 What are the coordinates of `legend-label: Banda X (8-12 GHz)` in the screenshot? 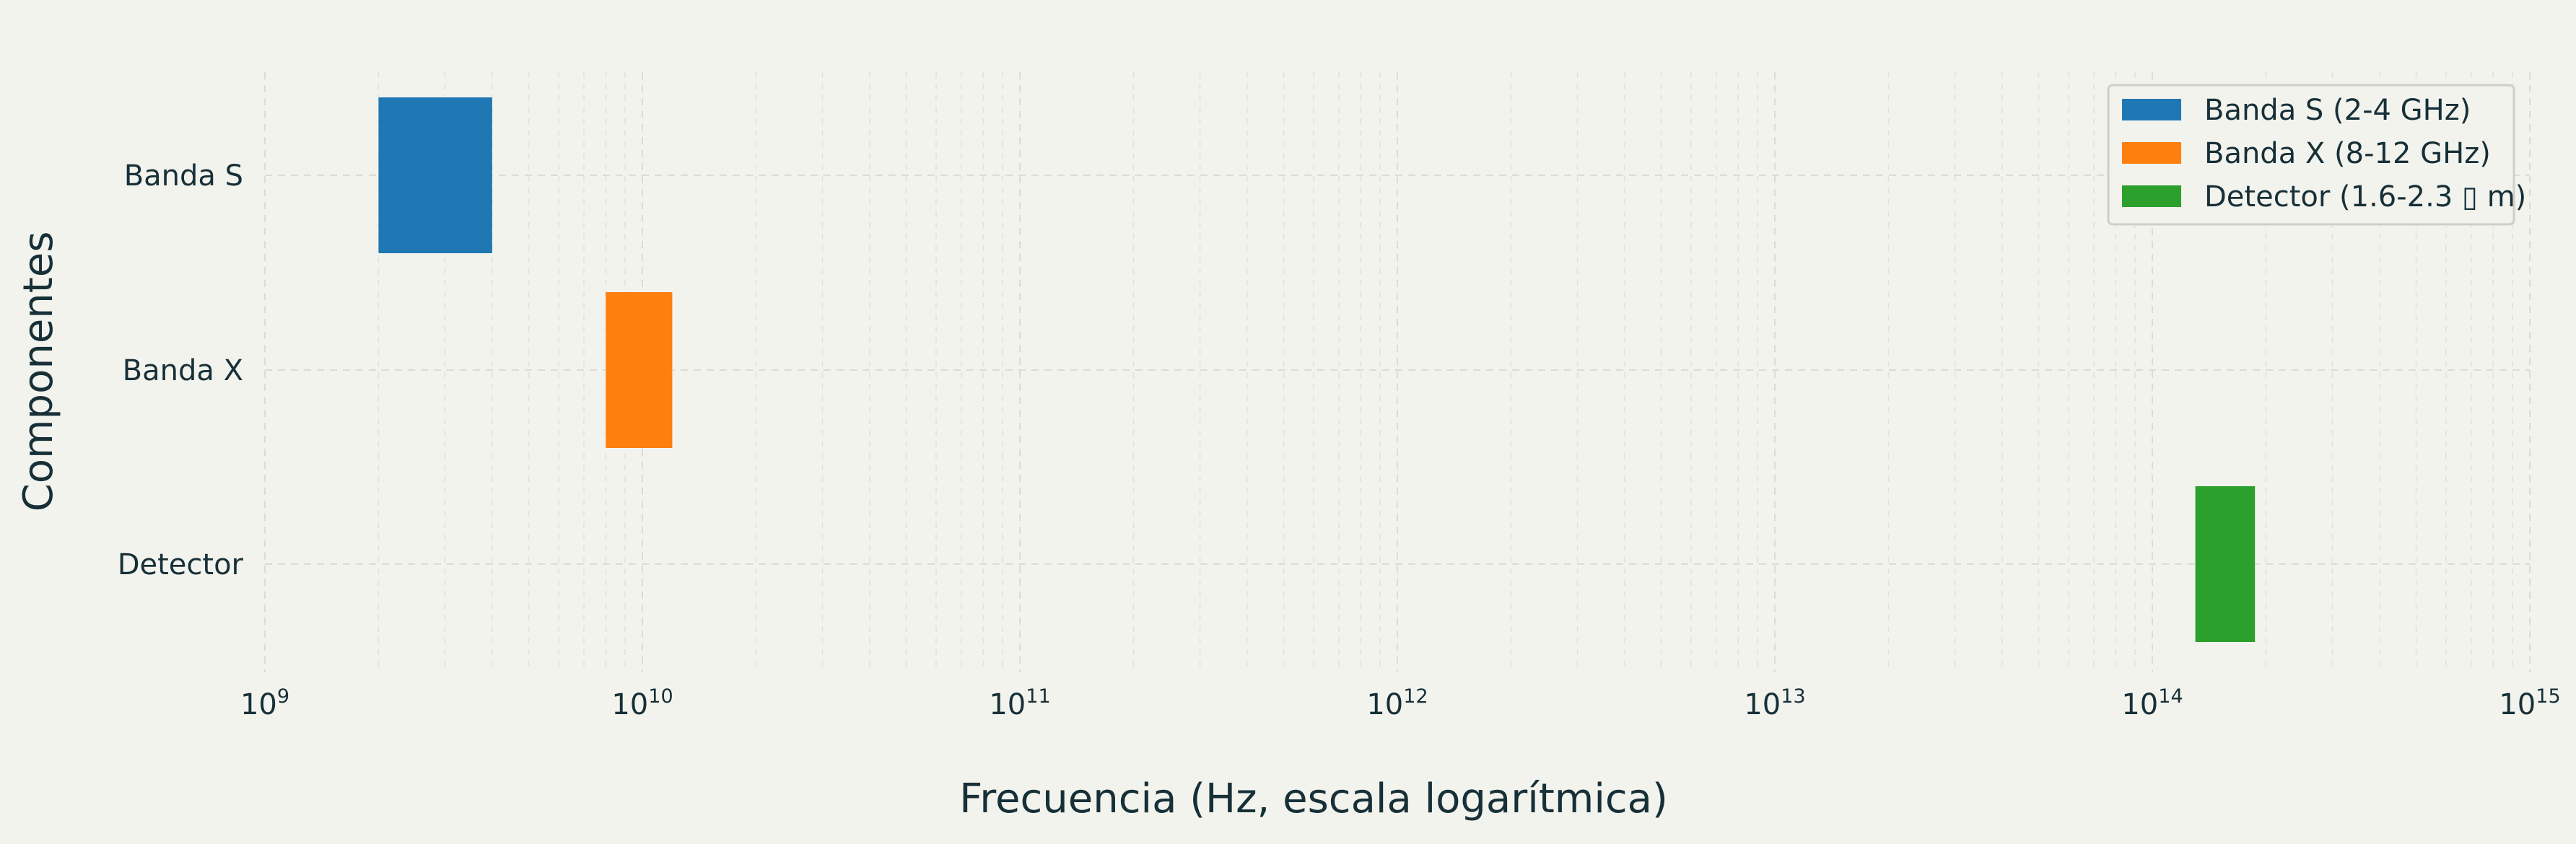 It's located at (2347, 153).